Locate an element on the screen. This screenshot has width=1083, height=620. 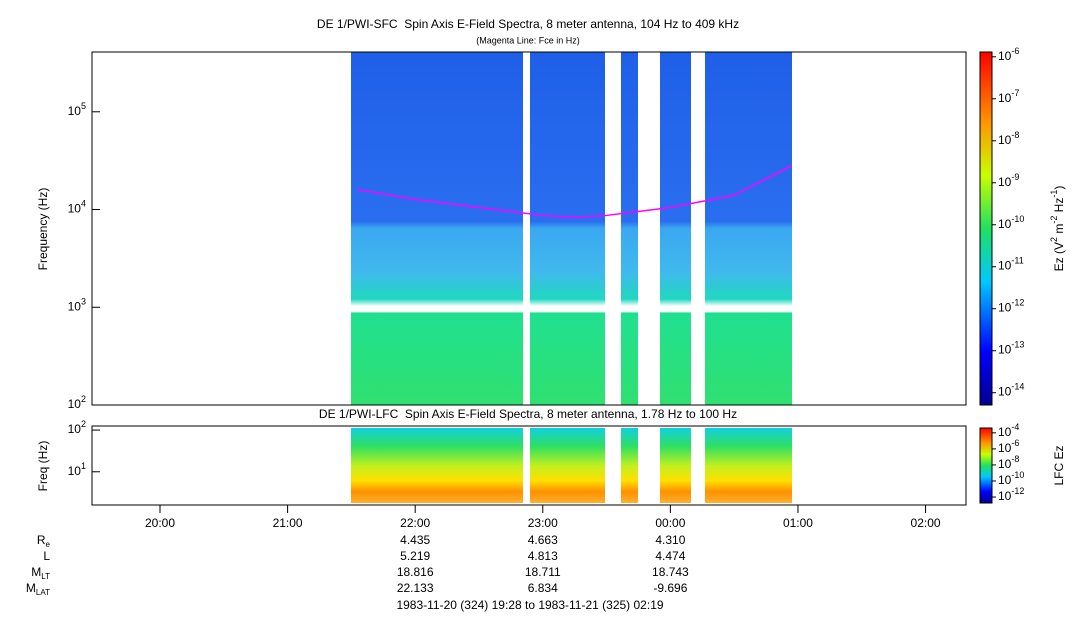
colorbar-label-part: ) is located at coordinates (1059, 188).